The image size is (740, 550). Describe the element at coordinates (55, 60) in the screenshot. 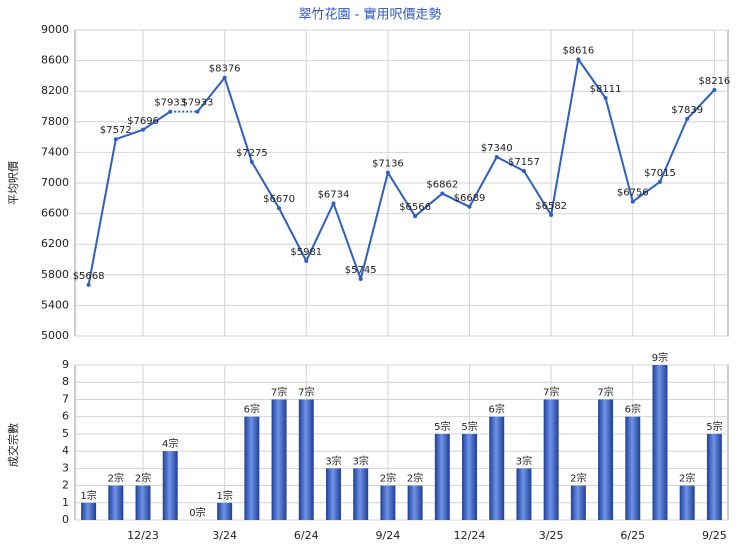

I see `y-tick-label: 8600` at that location.